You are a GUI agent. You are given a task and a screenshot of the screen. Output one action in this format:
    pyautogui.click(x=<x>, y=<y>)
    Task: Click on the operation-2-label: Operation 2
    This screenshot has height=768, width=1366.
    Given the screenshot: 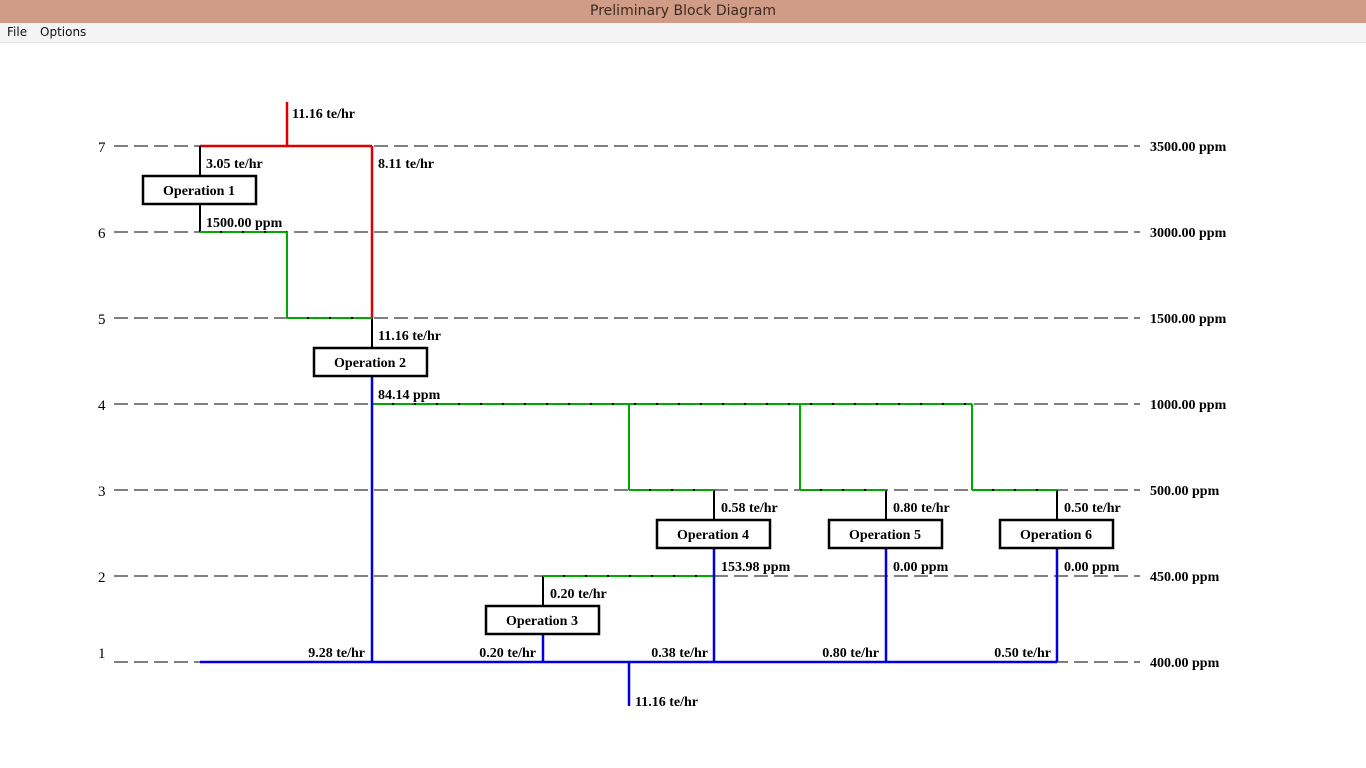 What is the action you would take?
    pyautogui.click(x=370, y=363)
    